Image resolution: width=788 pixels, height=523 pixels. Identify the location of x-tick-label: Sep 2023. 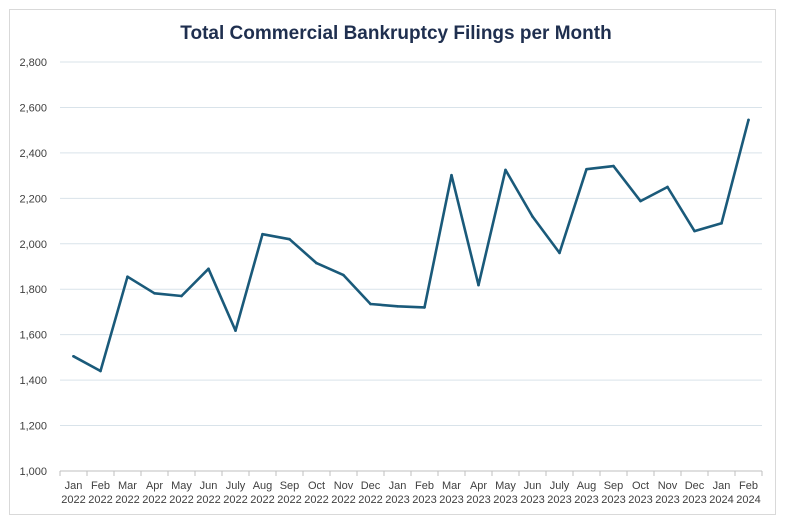
(613, 493).